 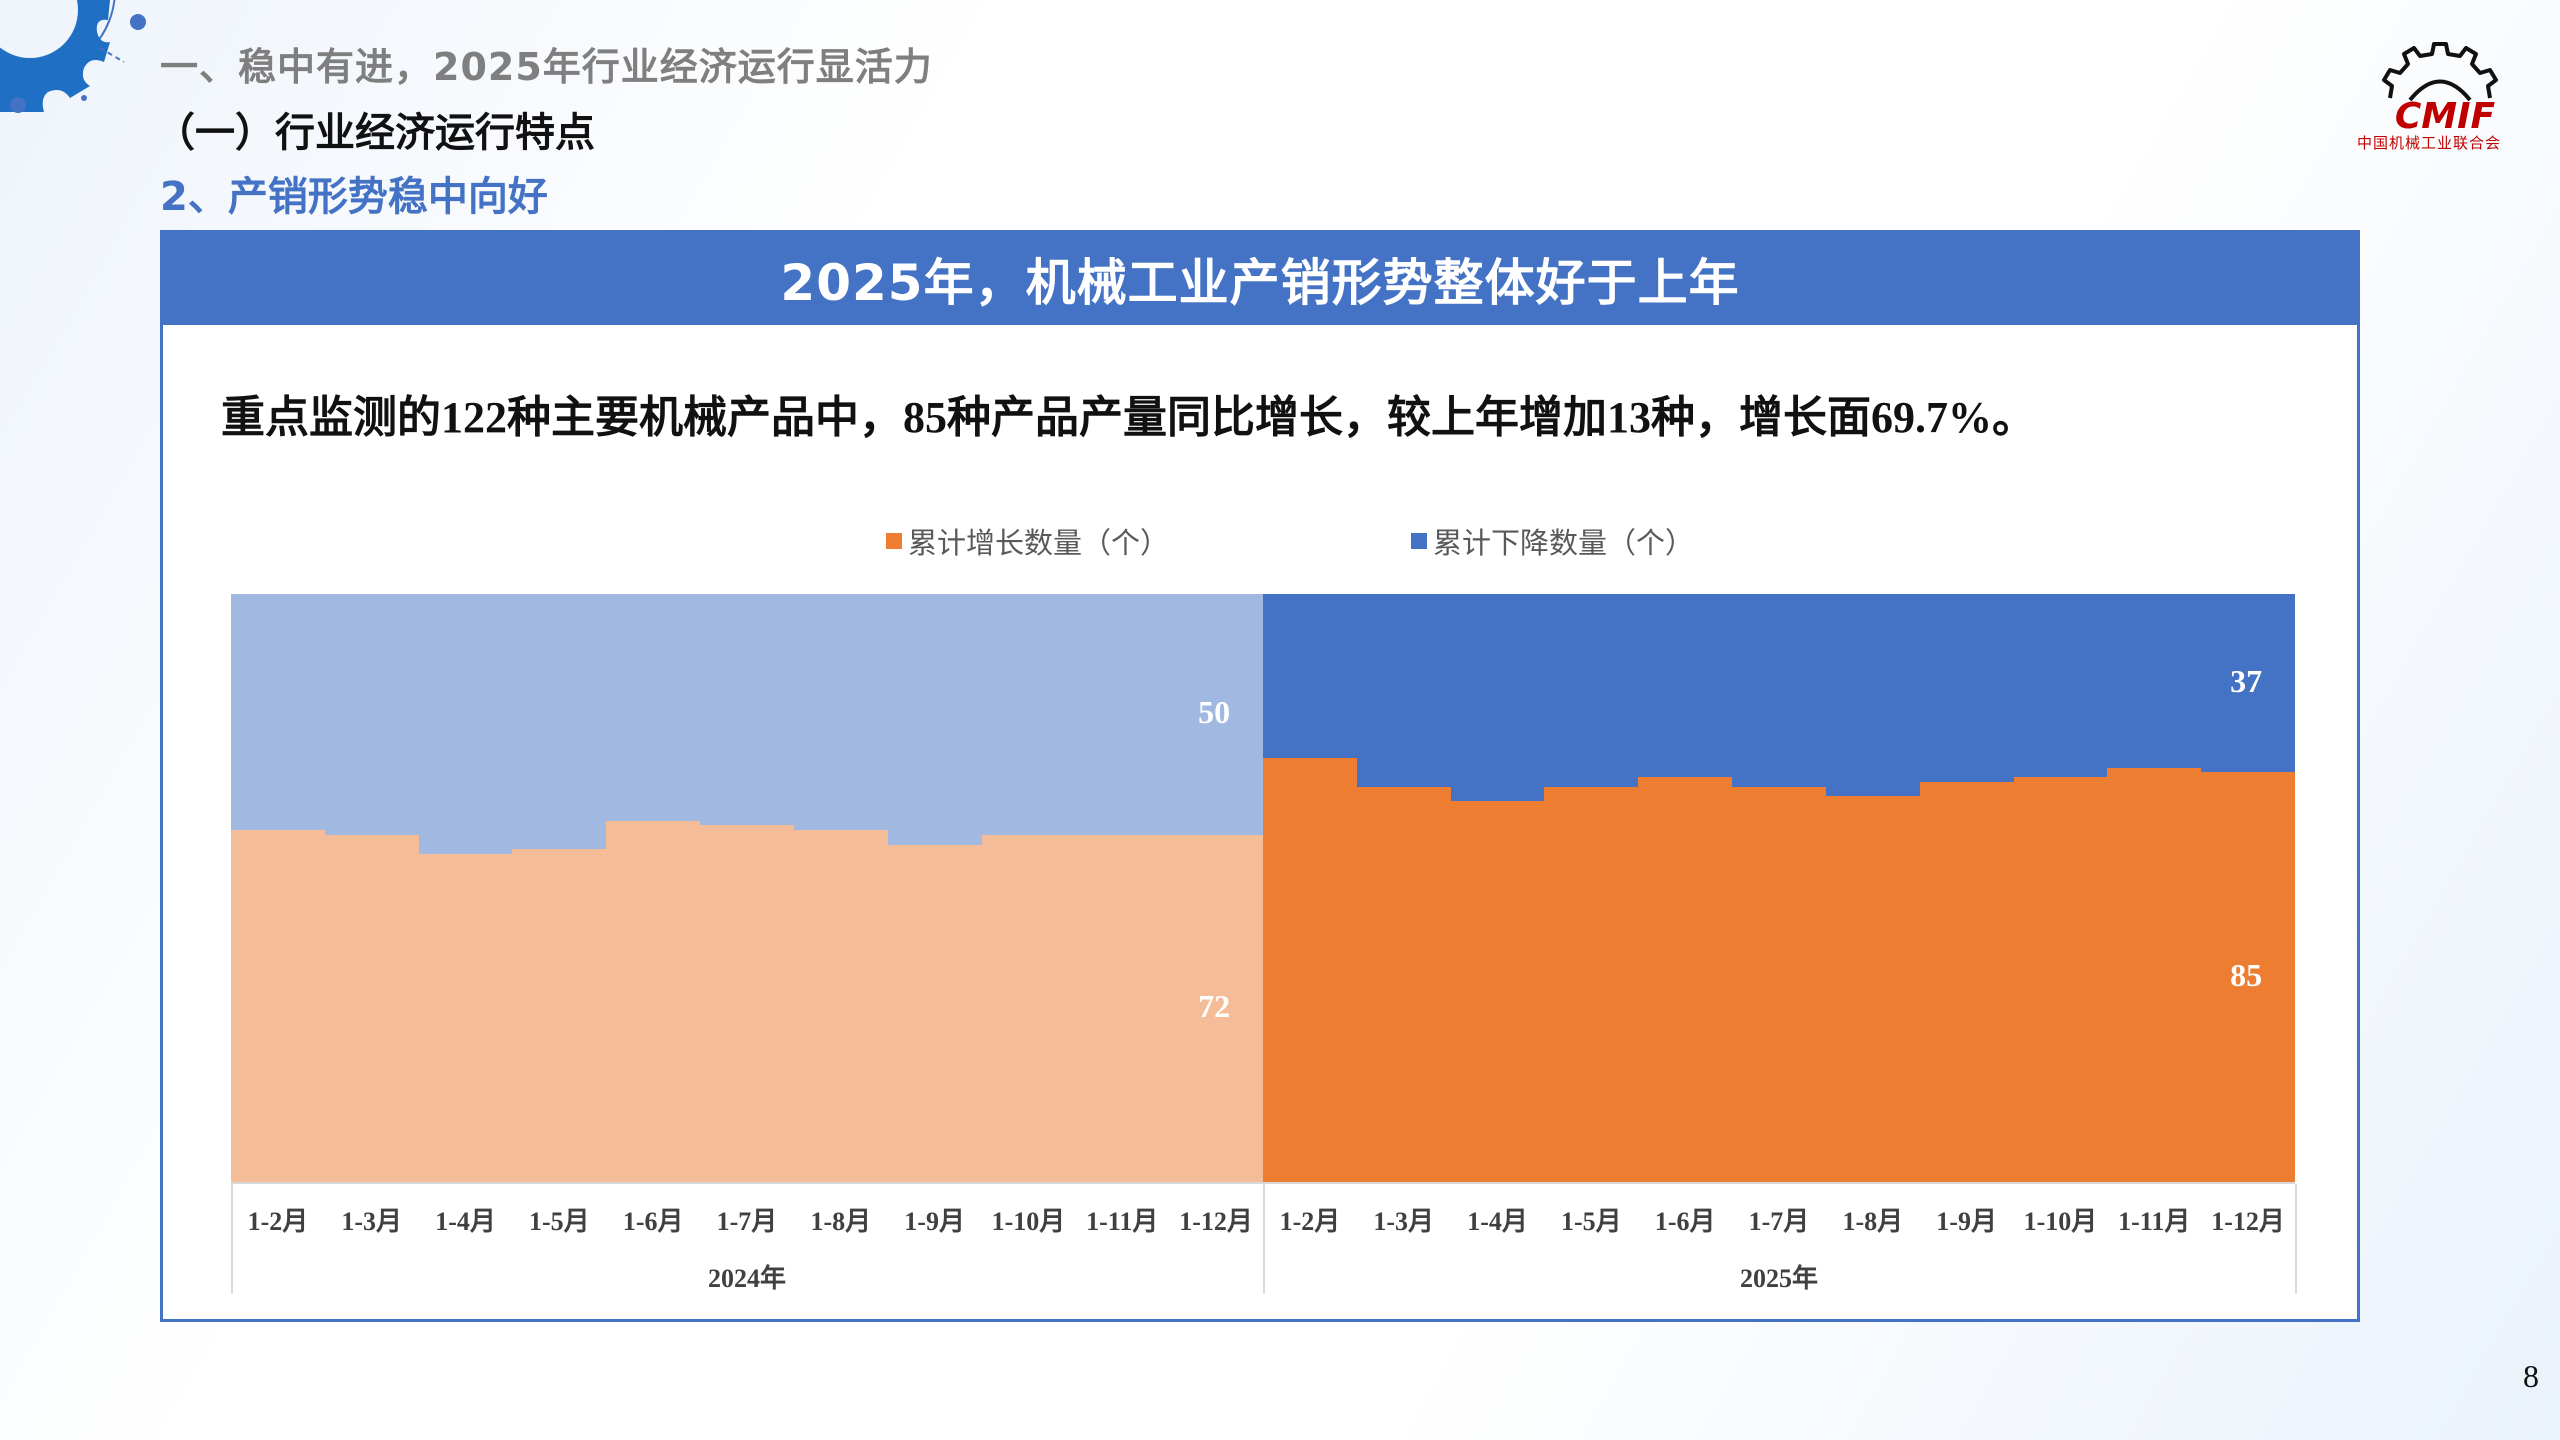 I want to click on legend-item-increase: 累计增长数量（个）, so click(x=1027, y=541).